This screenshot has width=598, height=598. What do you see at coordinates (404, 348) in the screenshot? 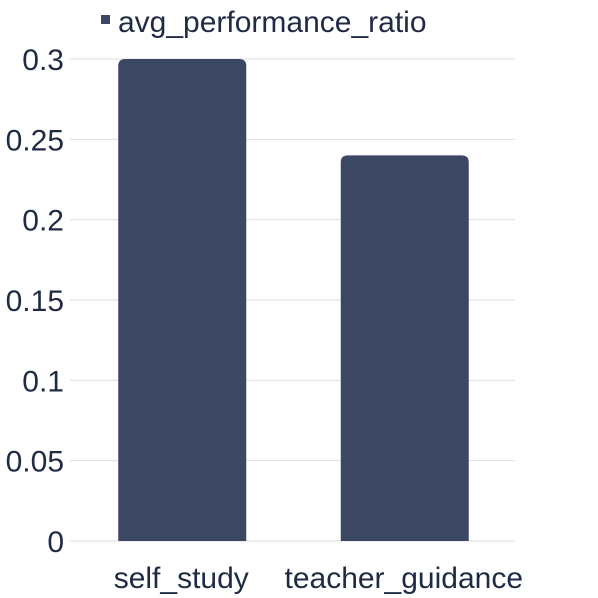
I see `bar-teacher-guidance` at bounding box center [404, 348].